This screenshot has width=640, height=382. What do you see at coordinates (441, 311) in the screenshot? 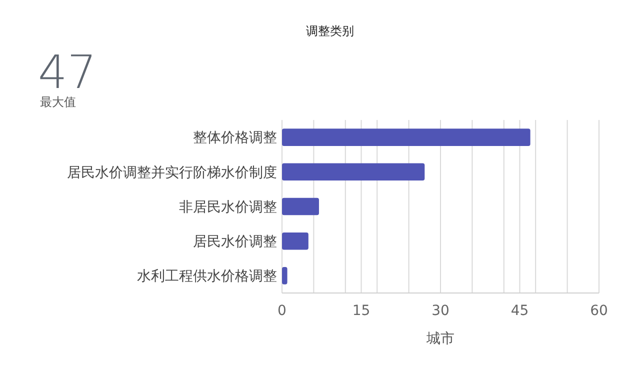
I see `x-tick-label: 30` at bounding box center [441, 311].